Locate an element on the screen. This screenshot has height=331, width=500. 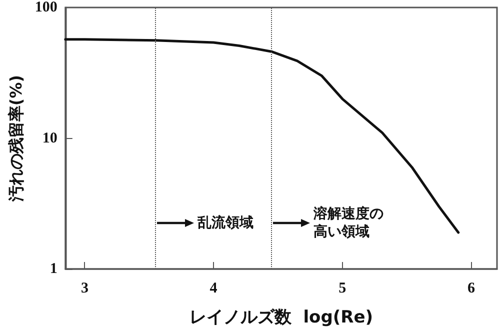
y-tick-label: 10 is located at coordinates (50, 138).